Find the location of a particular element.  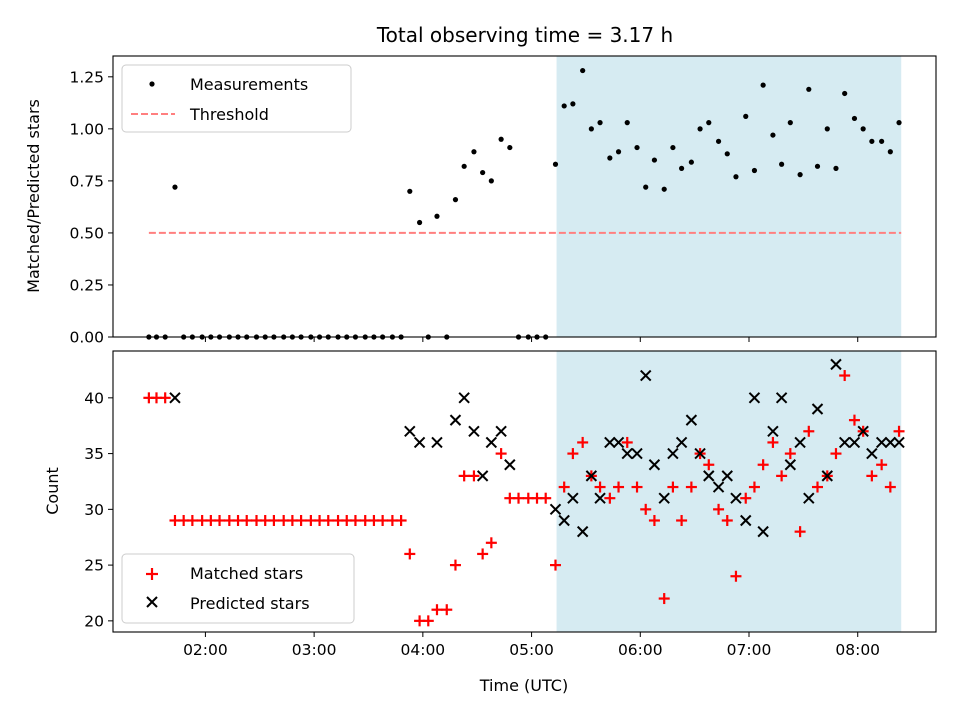

legend-marker-matched is located at coordinates (152, 574).